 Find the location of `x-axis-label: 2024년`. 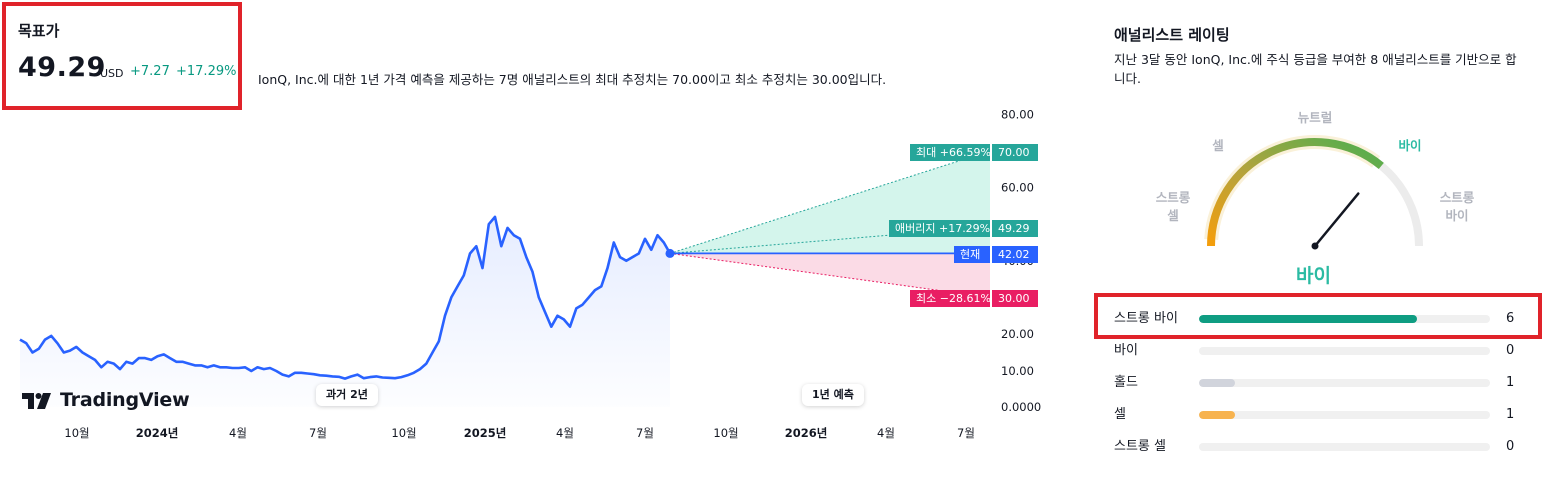

x-axis-label: 2024년 is located at coordinates (157, 433).